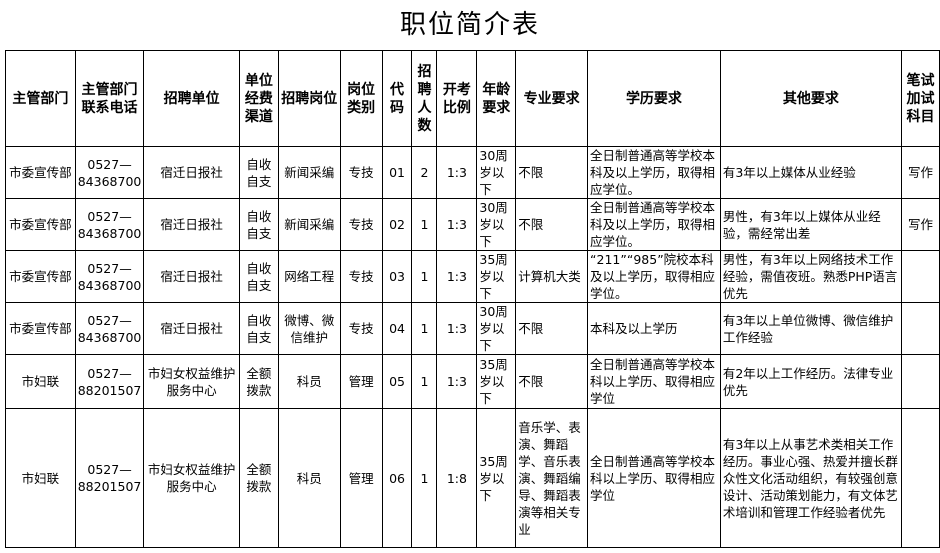  What do you see at coordinates (397, 276) in the screenshot?
I see `cell-code: 03` at bounding box center [397, 276].